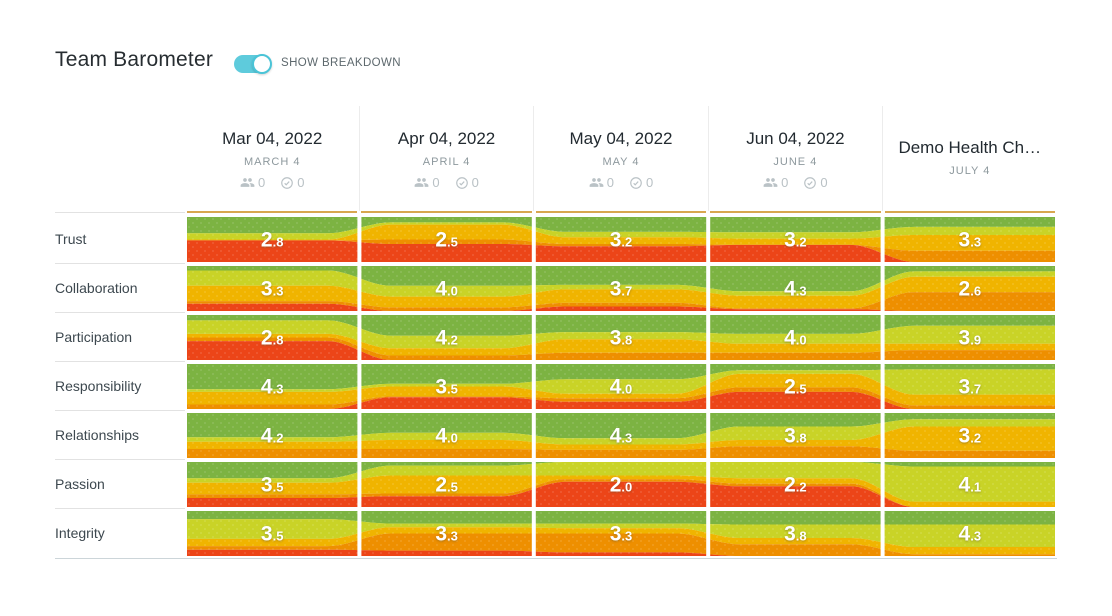 Image resolution: width=1112 pixels, height=616 pixels. I want to click on cell-relationships-1: 4.2, so click(272, 435).